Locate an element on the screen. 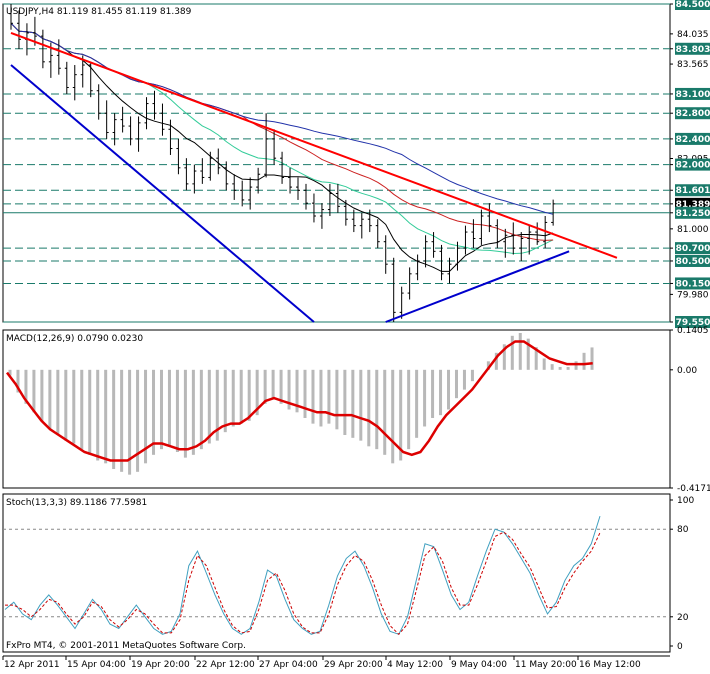 This screenshot has width=710, height=674. y-tick-label: 79.980 is located at coordinates (693, 295).